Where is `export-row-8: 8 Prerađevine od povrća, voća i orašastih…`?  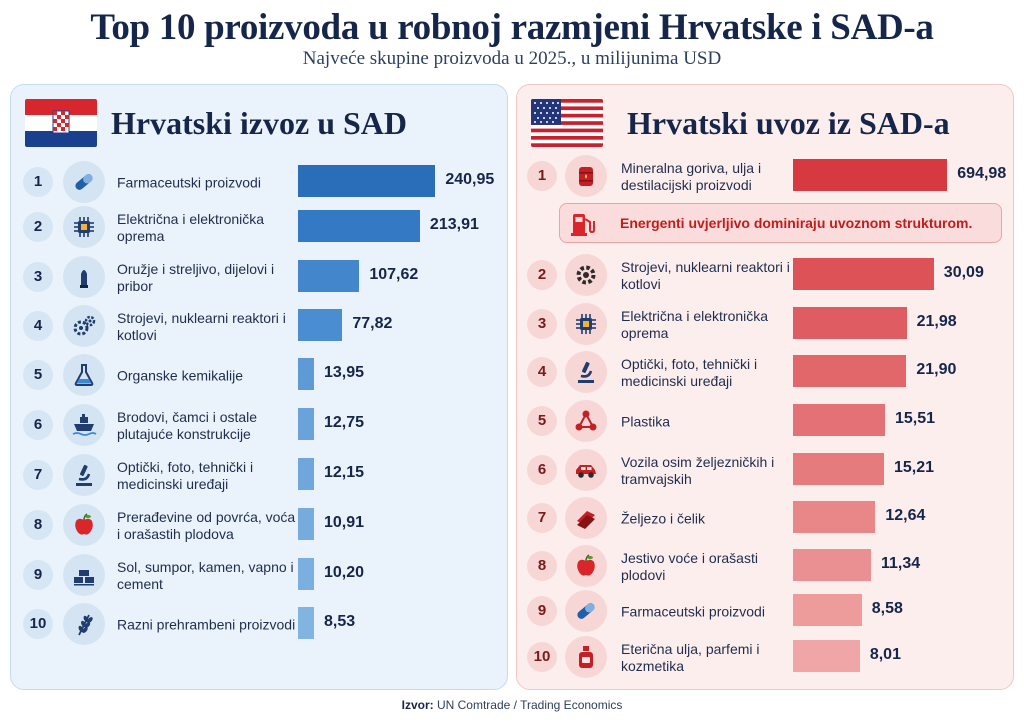 export-row-8: 8 Prerađevine od povrća, voća i orašastih… is located at coordinates (259, 526).